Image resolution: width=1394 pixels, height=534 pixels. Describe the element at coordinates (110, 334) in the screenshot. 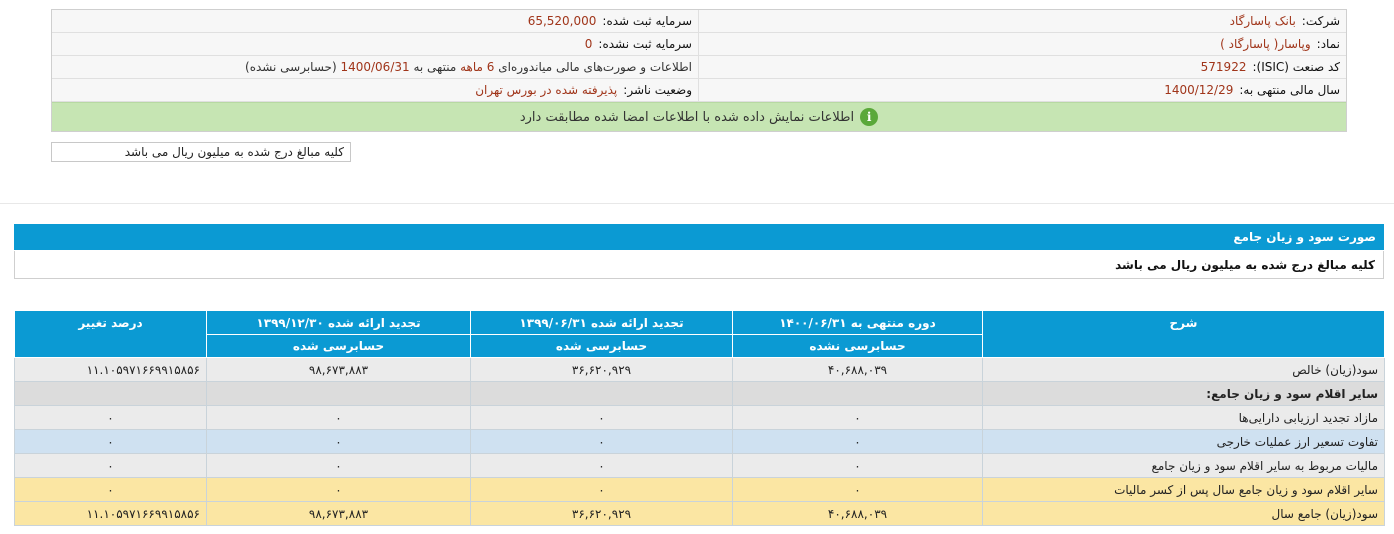

I see `header-change-percent: درصد تغییر` at that location.